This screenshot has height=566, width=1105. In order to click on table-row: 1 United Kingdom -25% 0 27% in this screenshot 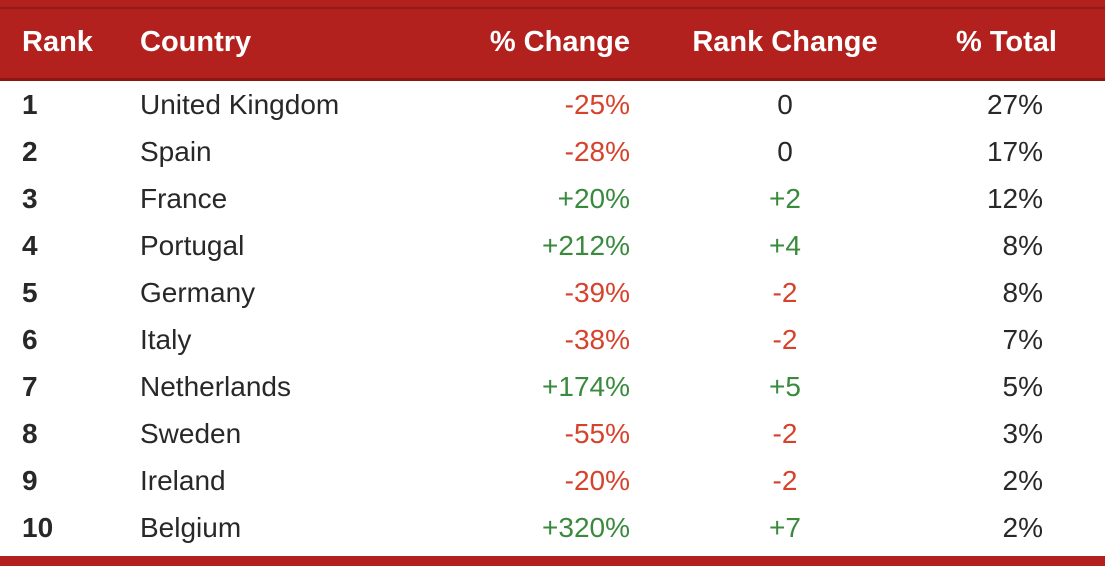, I will do `click(552, 104)`.